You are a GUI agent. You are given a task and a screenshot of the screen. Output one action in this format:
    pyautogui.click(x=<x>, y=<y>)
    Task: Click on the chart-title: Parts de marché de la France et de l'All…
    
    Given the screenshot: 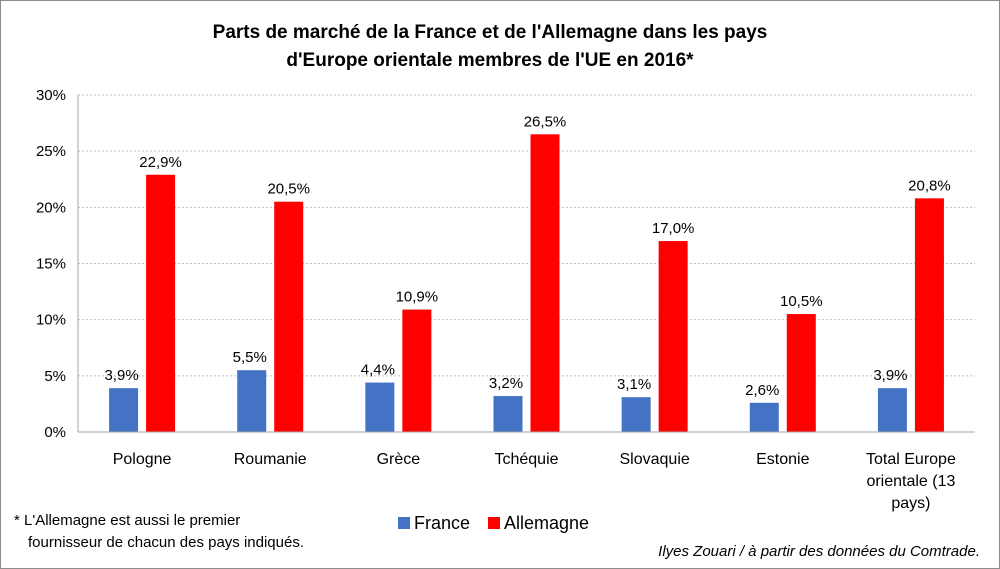 What is the action you would take?
    pyautogui.click(x=490, y=46)
    